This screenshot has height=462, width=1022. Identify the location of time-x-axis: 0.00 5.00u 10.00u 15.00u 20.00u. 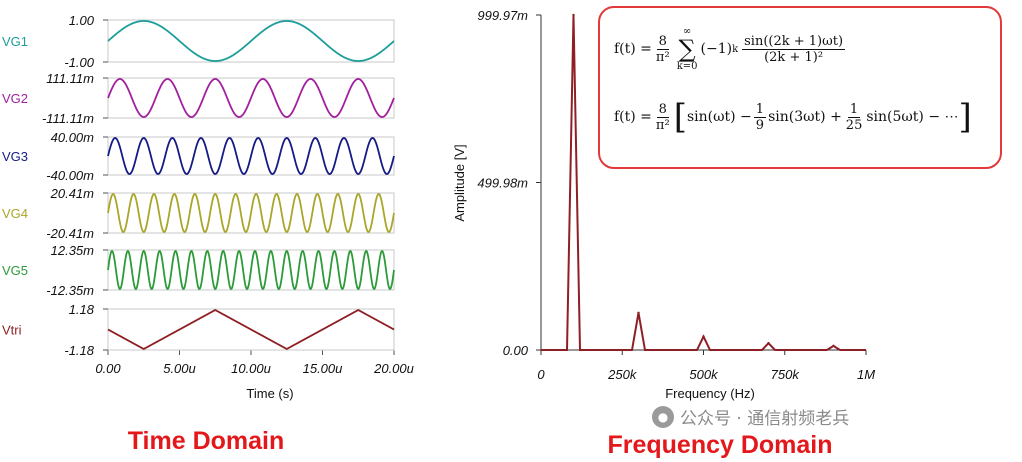
(254, 363).